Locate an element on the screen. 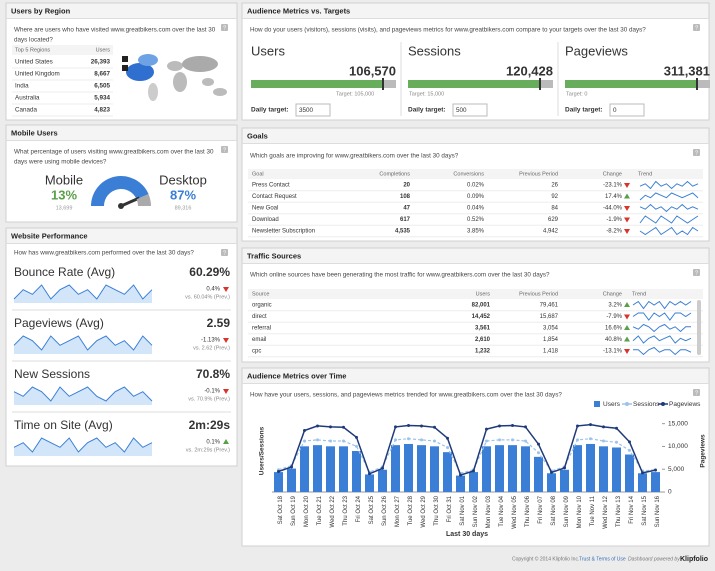 This screenshot has height=571, width=715. target-metric-name: Users is located at coordinates (268, 50).